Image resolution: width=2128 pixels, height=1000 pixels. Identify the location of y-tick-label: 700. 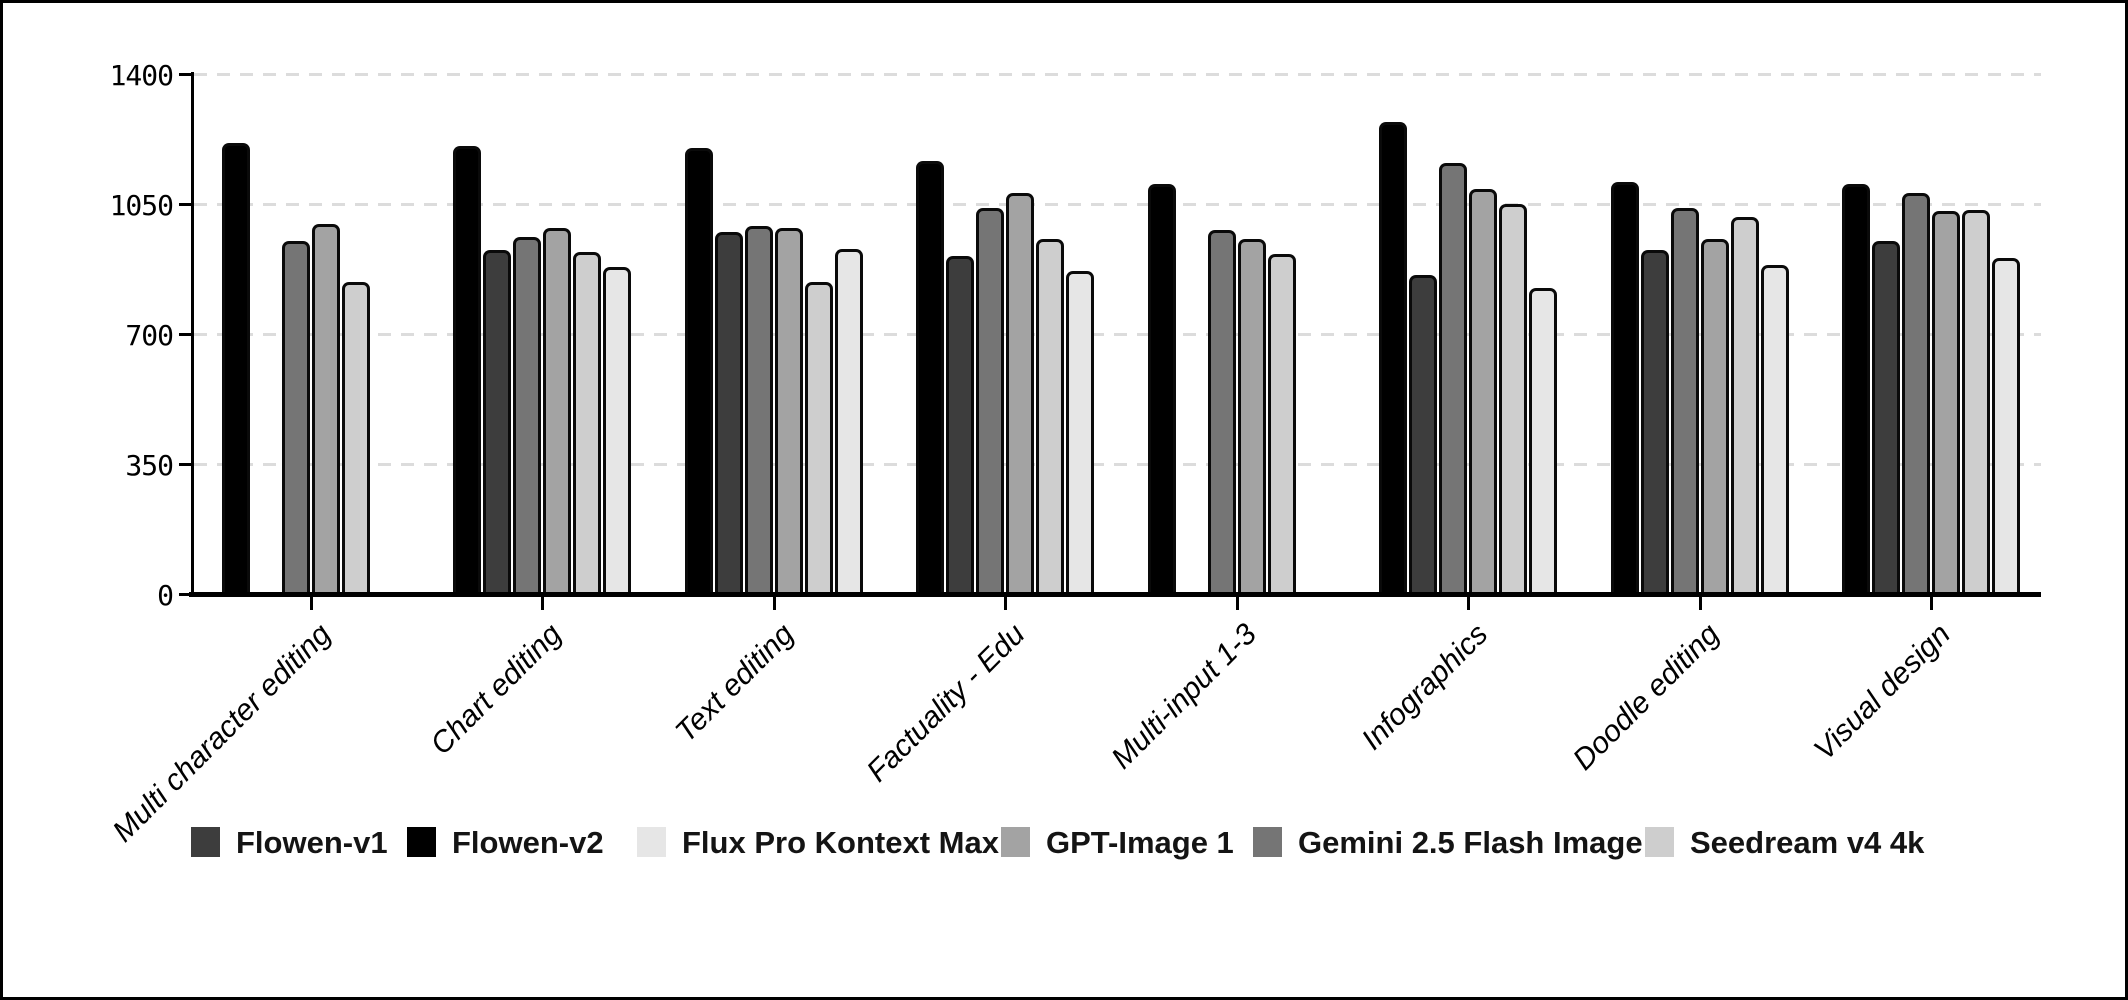
(149, 335).